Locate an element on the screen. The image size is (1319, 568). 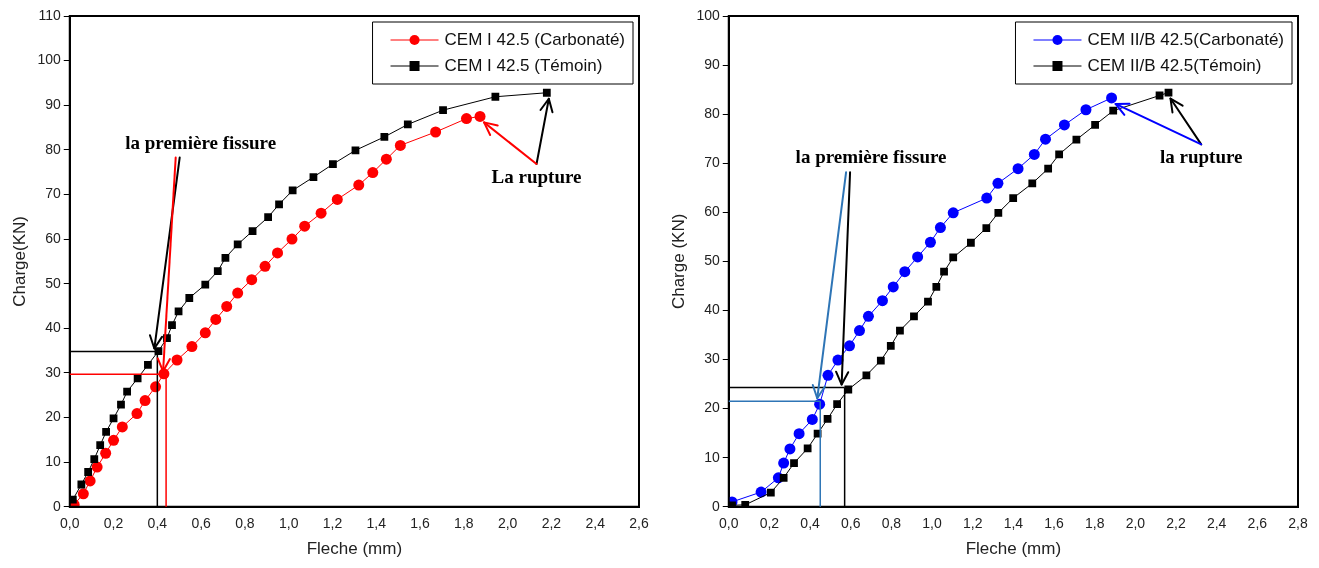
legend-label: CEM II/B 42.5(Carbonaté) is located at coordinates (1185, 39).